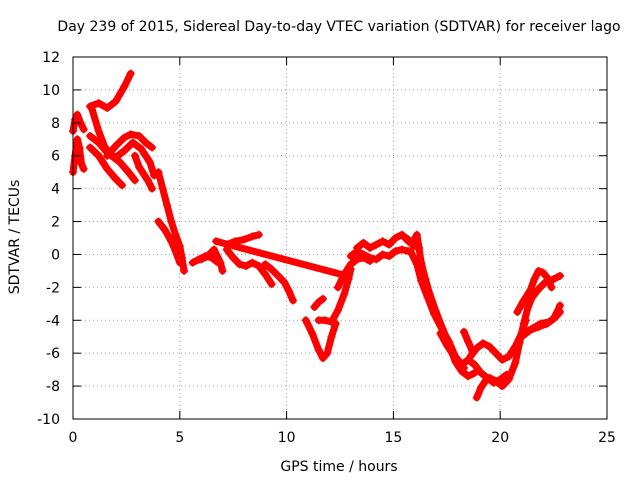 The image size is (640, 480). I want to click on series-isolated, so click(281, 258).